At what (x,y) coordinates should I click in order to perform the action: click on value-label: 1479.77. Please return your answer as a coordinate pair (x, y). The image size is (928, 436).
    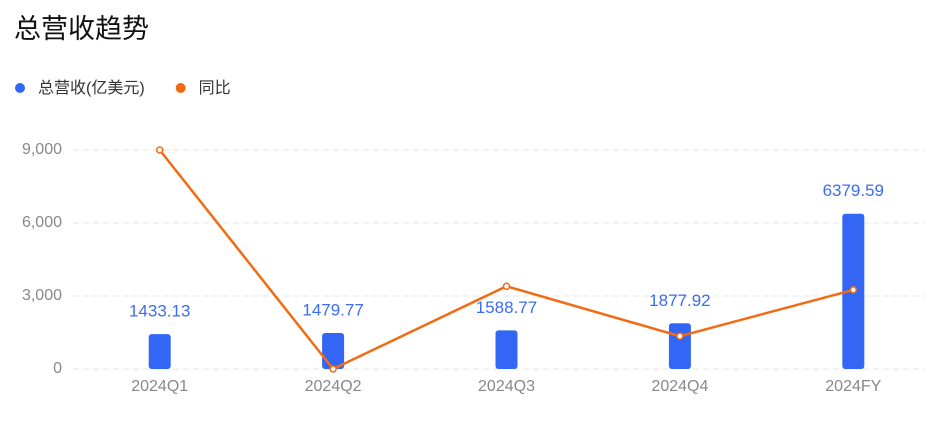
    Looking at the image, I should click on (332, 309).